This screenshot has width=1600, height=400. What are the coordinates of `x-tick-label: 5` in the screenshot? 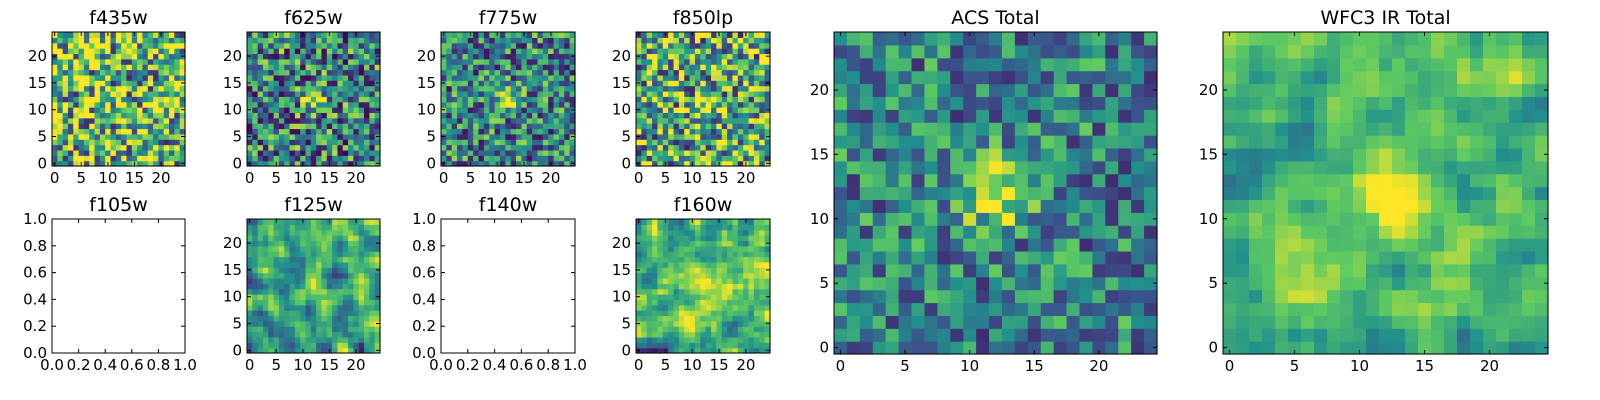 It's located at (276, 178).